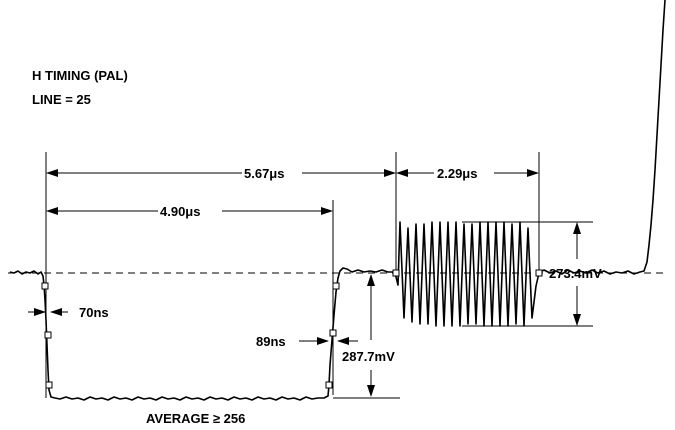 The height and width of the screenshot is (430, 675). What do you see at coordinates (336, 286) in the screenshot?
I see `rise-time-top-cursor-marker` at bounding box center [336, 286].